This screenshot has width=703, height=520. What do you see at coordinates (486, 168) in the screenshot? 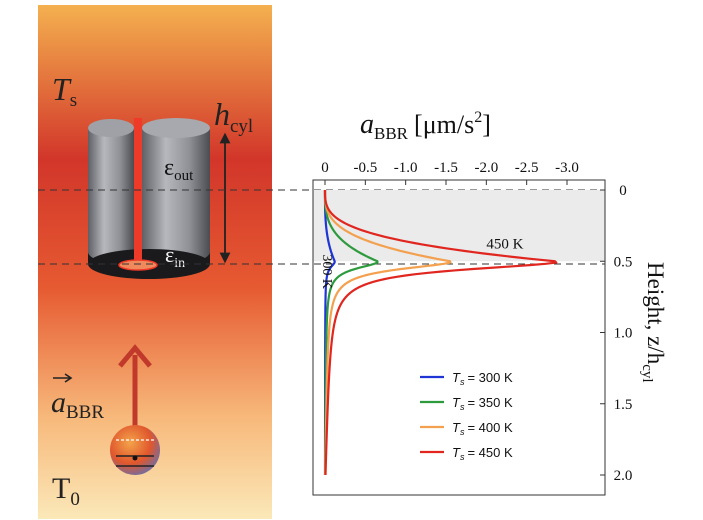
I see `x-tick-label: -2.0` at bounding box center [486, 168].